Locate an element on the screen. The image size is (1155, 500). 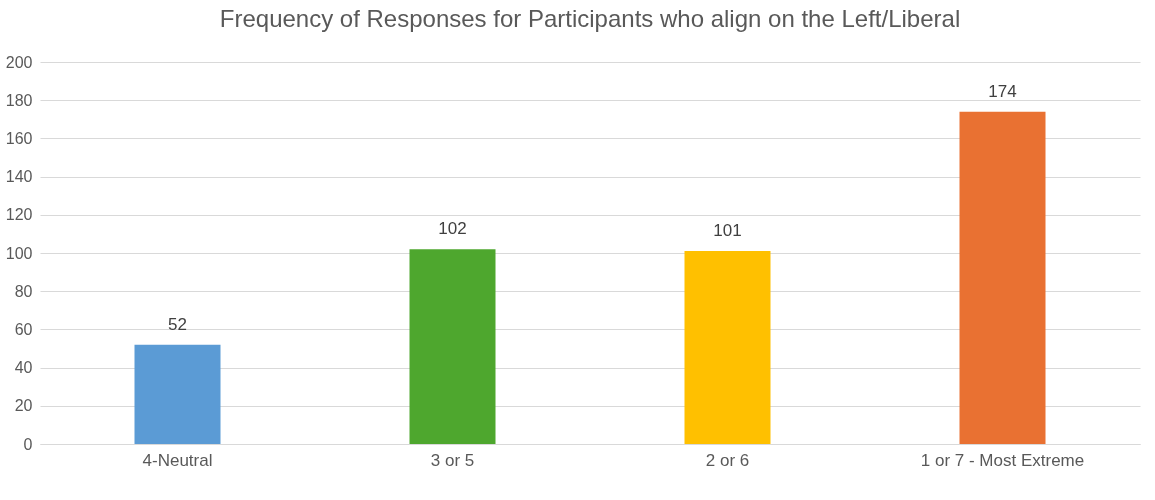
x-tick-label: 3 or 5 is located at coordinates (452, 460).